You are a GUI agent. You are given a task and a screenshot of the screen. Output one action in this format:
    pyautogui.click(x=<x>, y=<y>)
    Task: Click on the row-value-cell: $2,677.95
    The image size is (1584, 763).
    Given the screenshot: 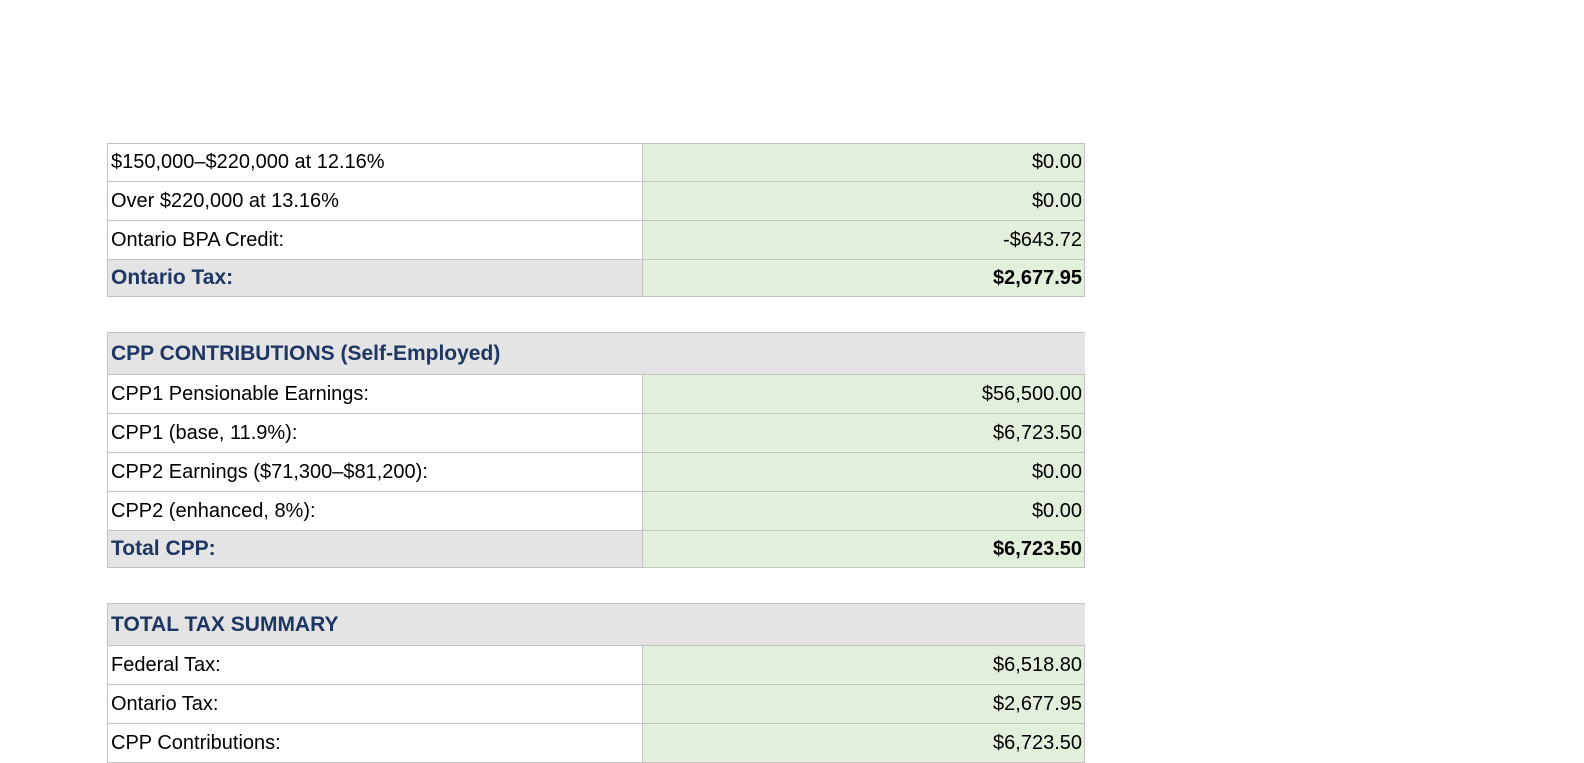 What is the action you would take?
    pyautogui.click(x=863, y=704)
    